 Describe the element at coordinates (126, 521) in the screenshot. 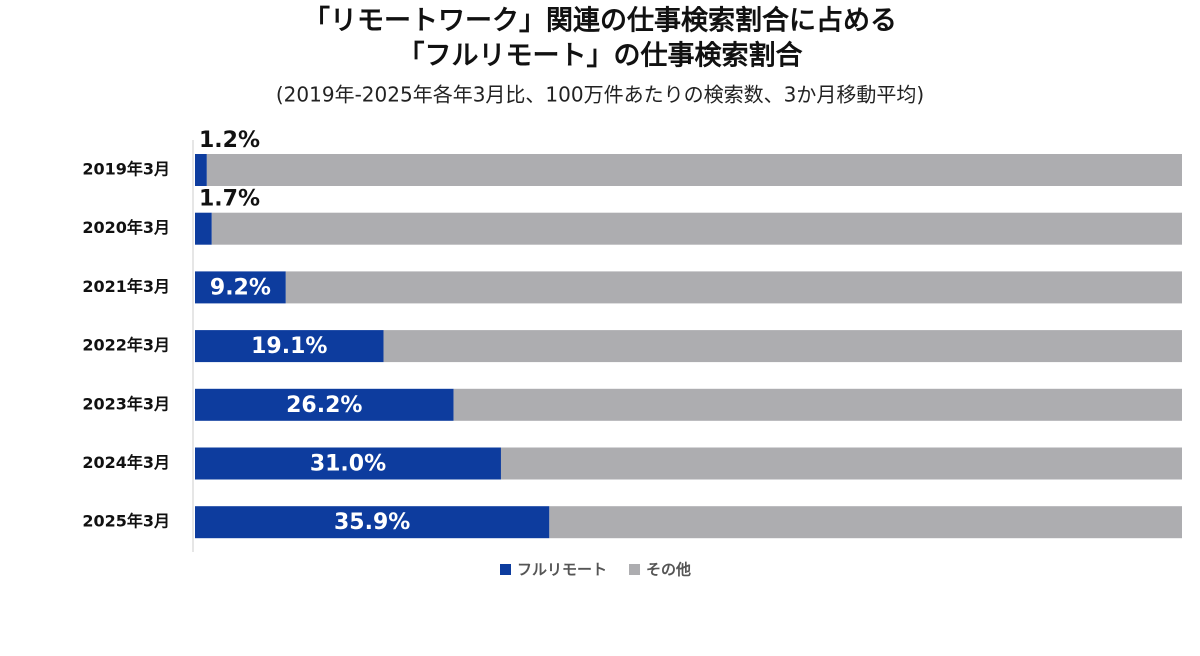

I see `y-tick-label: 2025年3月` at that location.